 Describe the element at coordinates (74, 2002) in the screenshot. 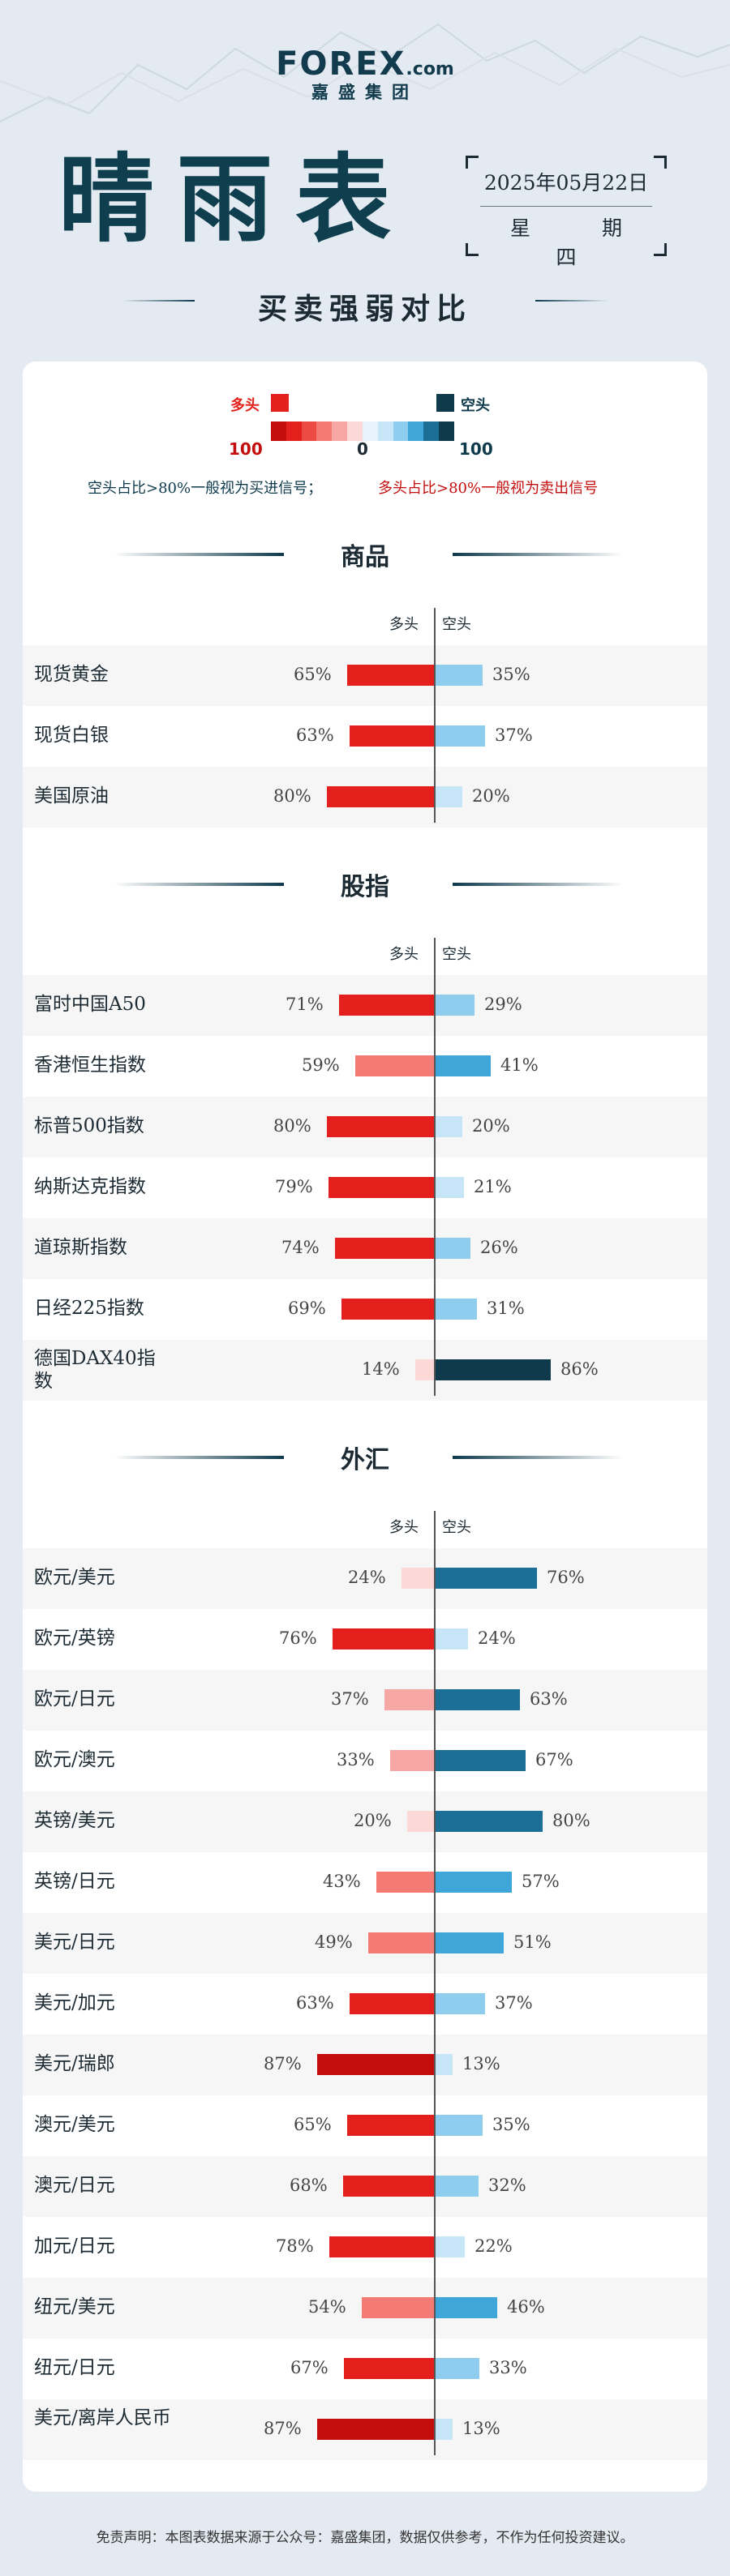

I see `instrument-name: 美元/加元` at that location.